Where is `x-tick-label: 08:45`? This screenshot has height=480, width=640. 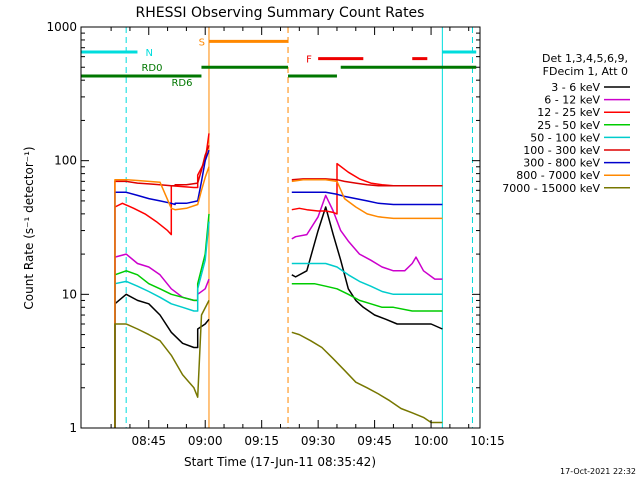 x-tick-label: 08:45 is located at coordinates (148, 441).